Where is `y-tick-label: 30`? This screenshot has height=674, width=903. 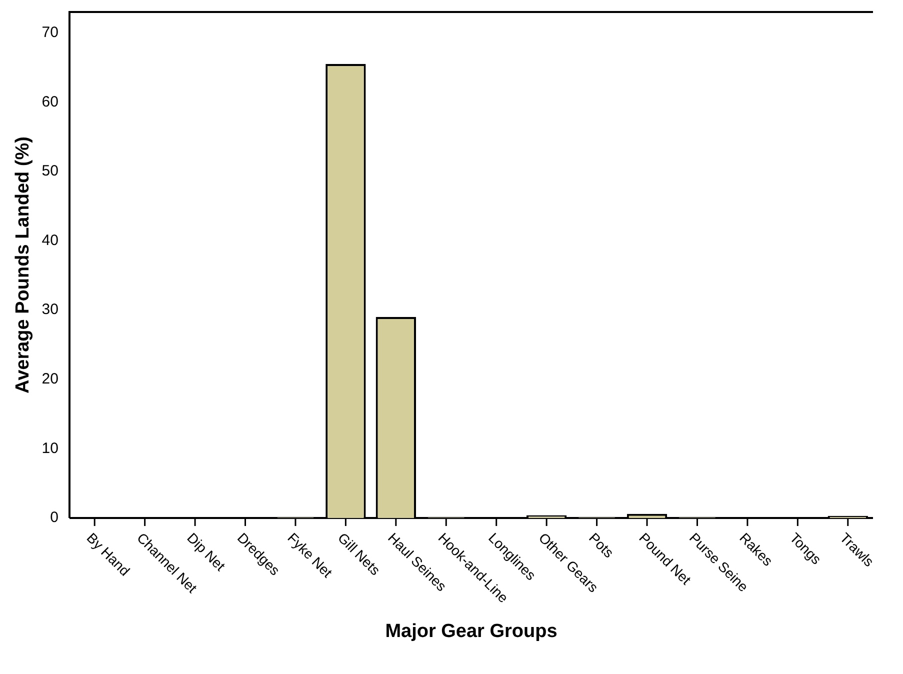
y-tick-label: 30 is located at coordinates (50, 309).